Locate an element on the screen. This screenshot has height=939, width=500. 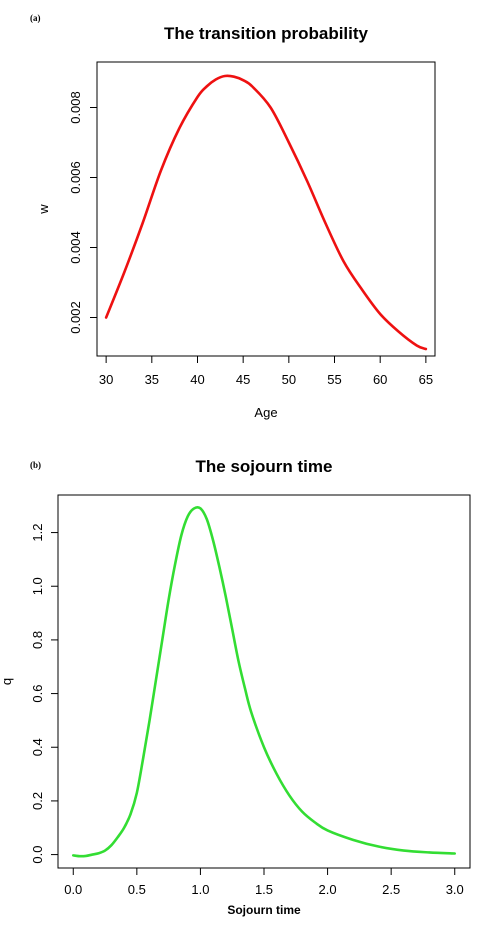
chart-a-x-tick-label: 60 is located at coordinates (380, 379).